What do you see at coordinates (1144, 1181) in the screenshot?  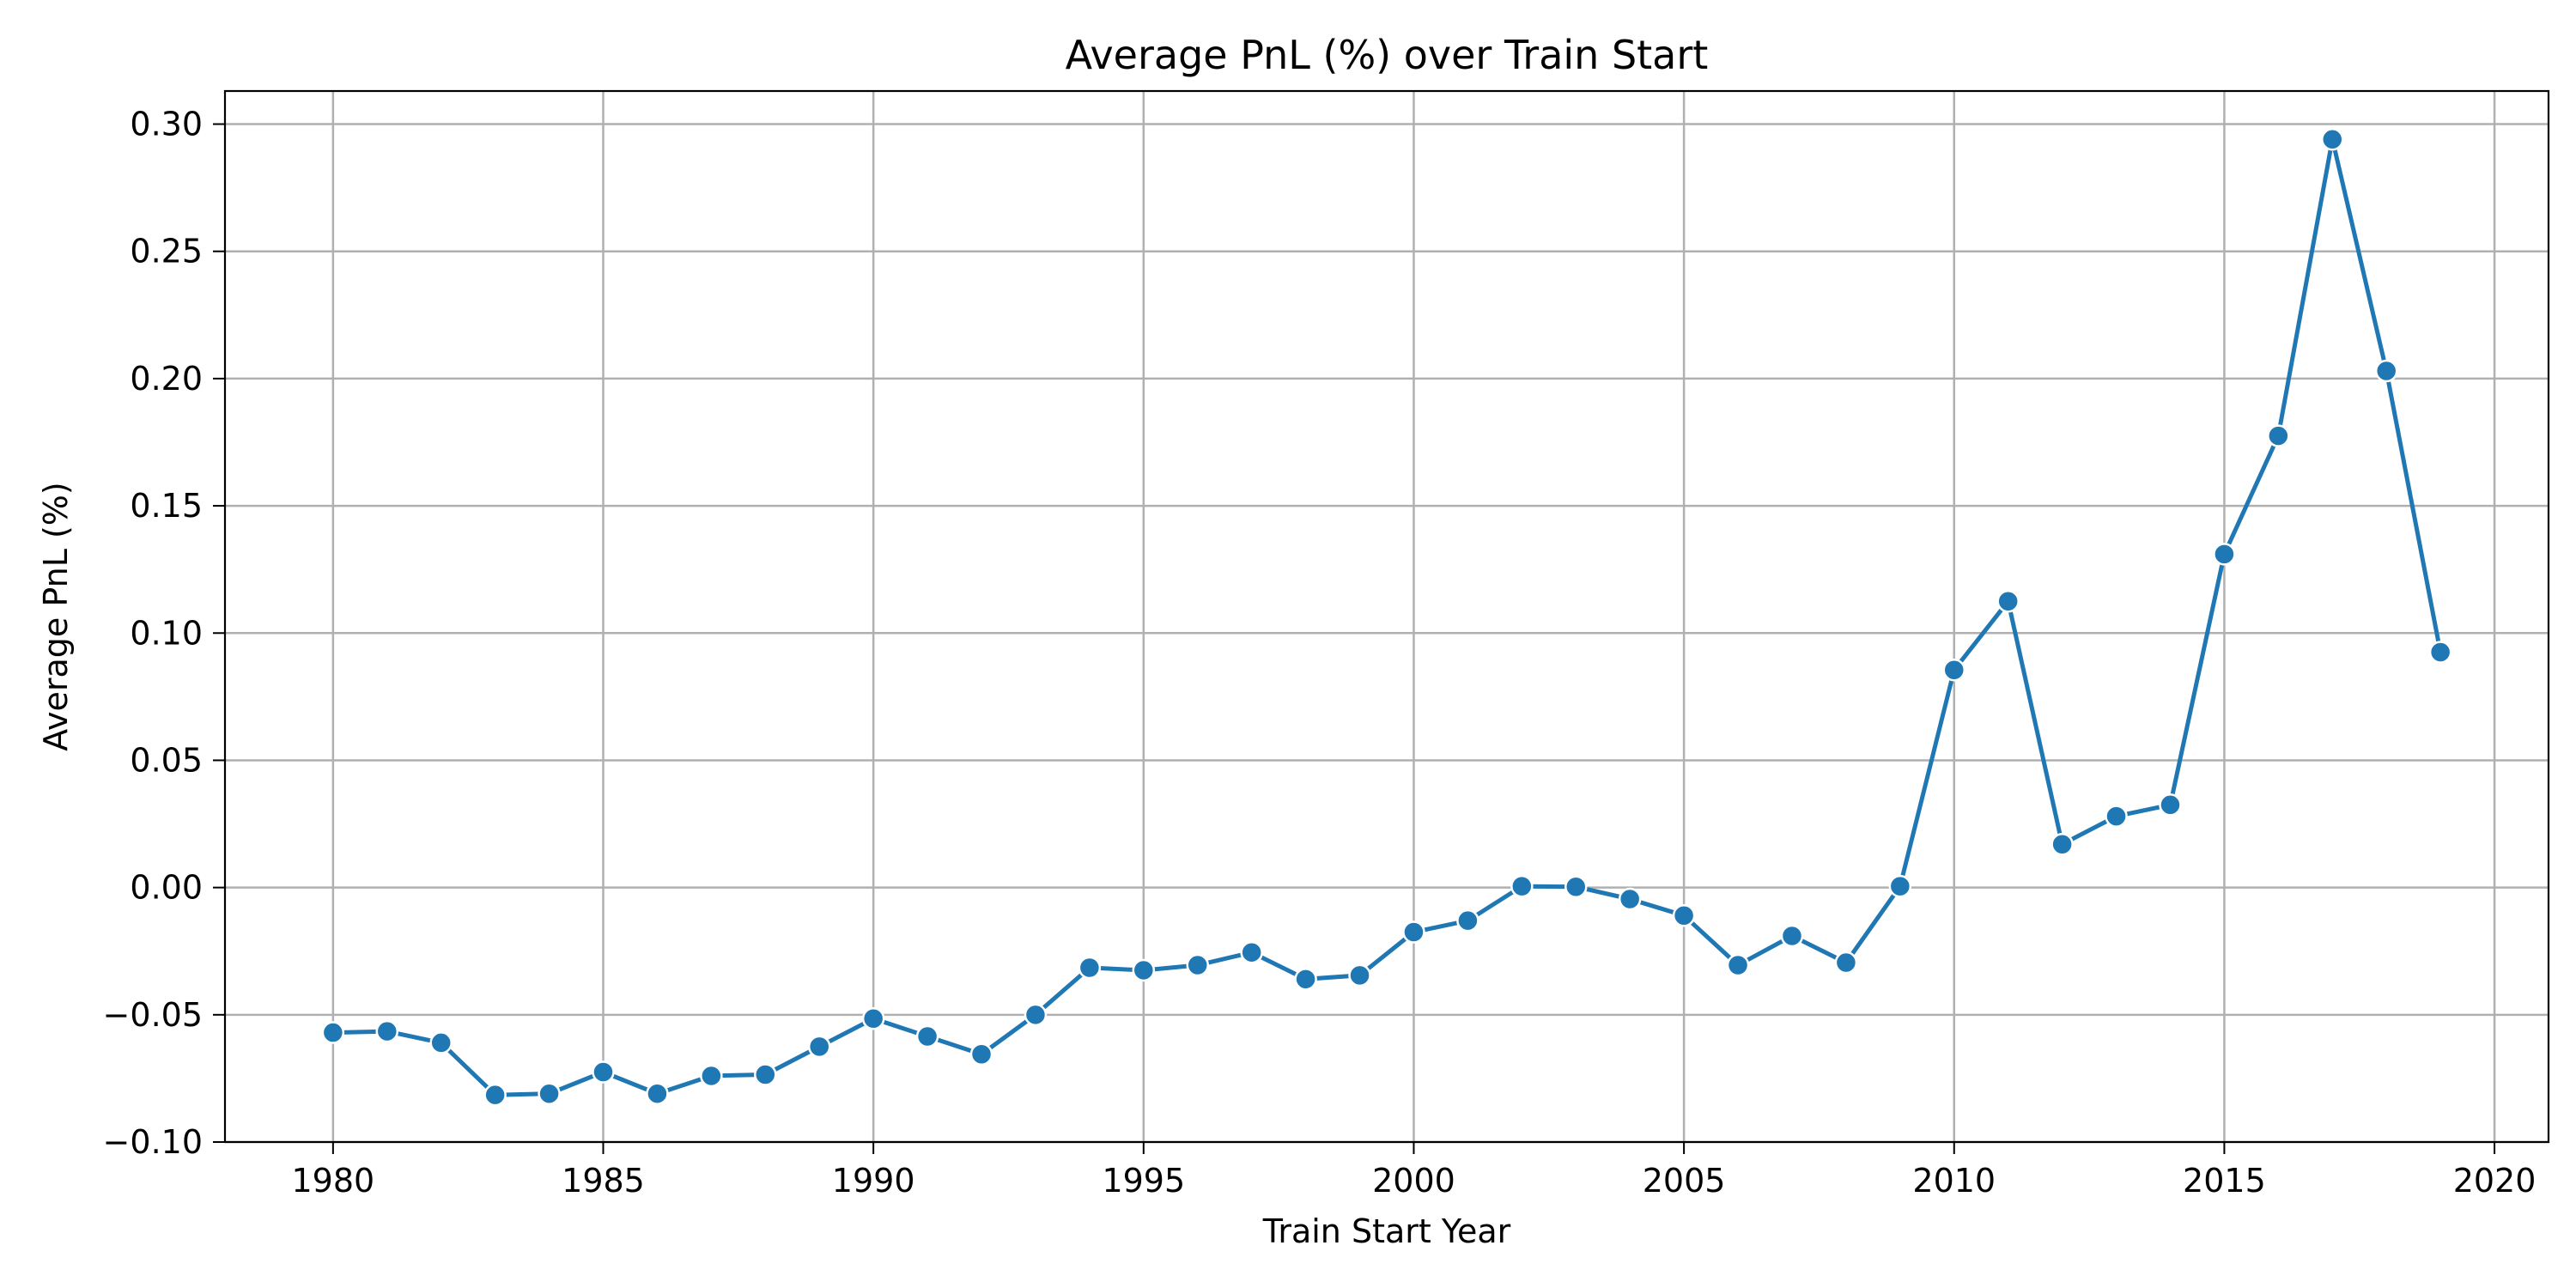 I see `x-tick-label: 1995` at bounding box center [1144, 1181].